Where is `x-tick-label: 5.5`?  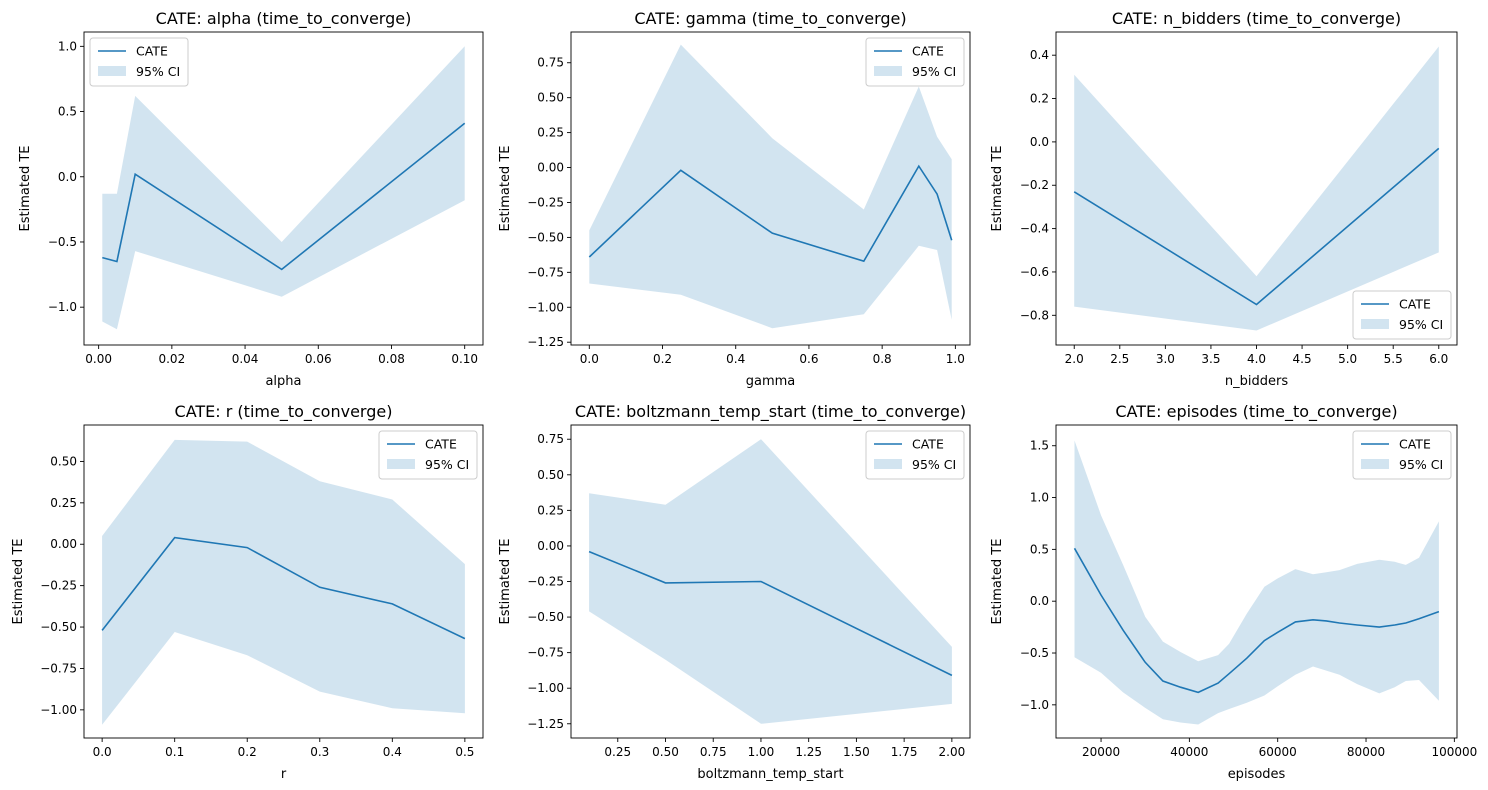
x-tick-label: 5.5 is located at coordinates (1393, 359).